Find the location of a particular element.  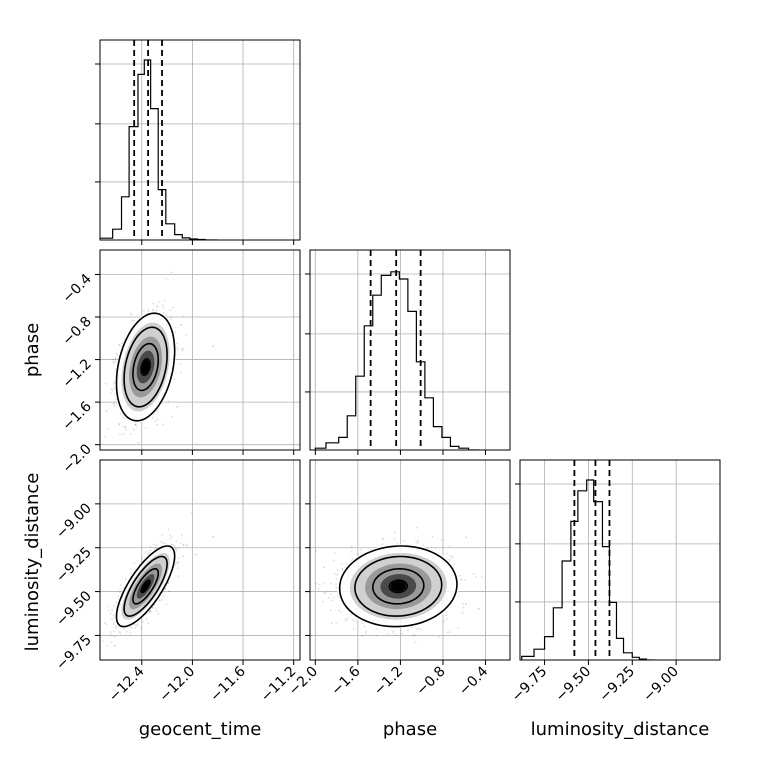

contour-line is located at coordinates (145, 586).